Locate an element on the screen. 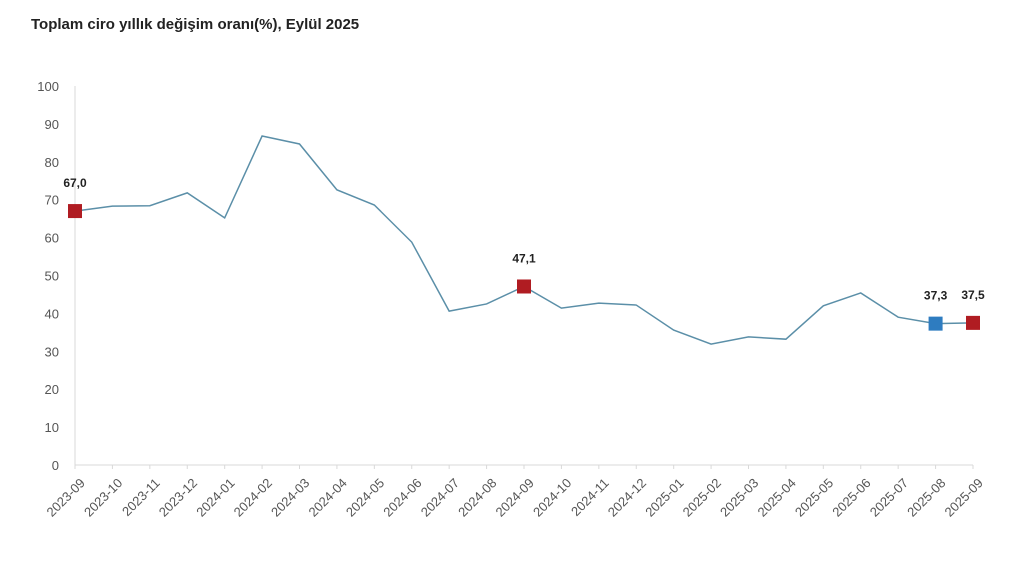 Image resolution: width=1024 pixels, height=577 pixels. x-tick-label: 2024-04 is located at coordinates (327, 497).